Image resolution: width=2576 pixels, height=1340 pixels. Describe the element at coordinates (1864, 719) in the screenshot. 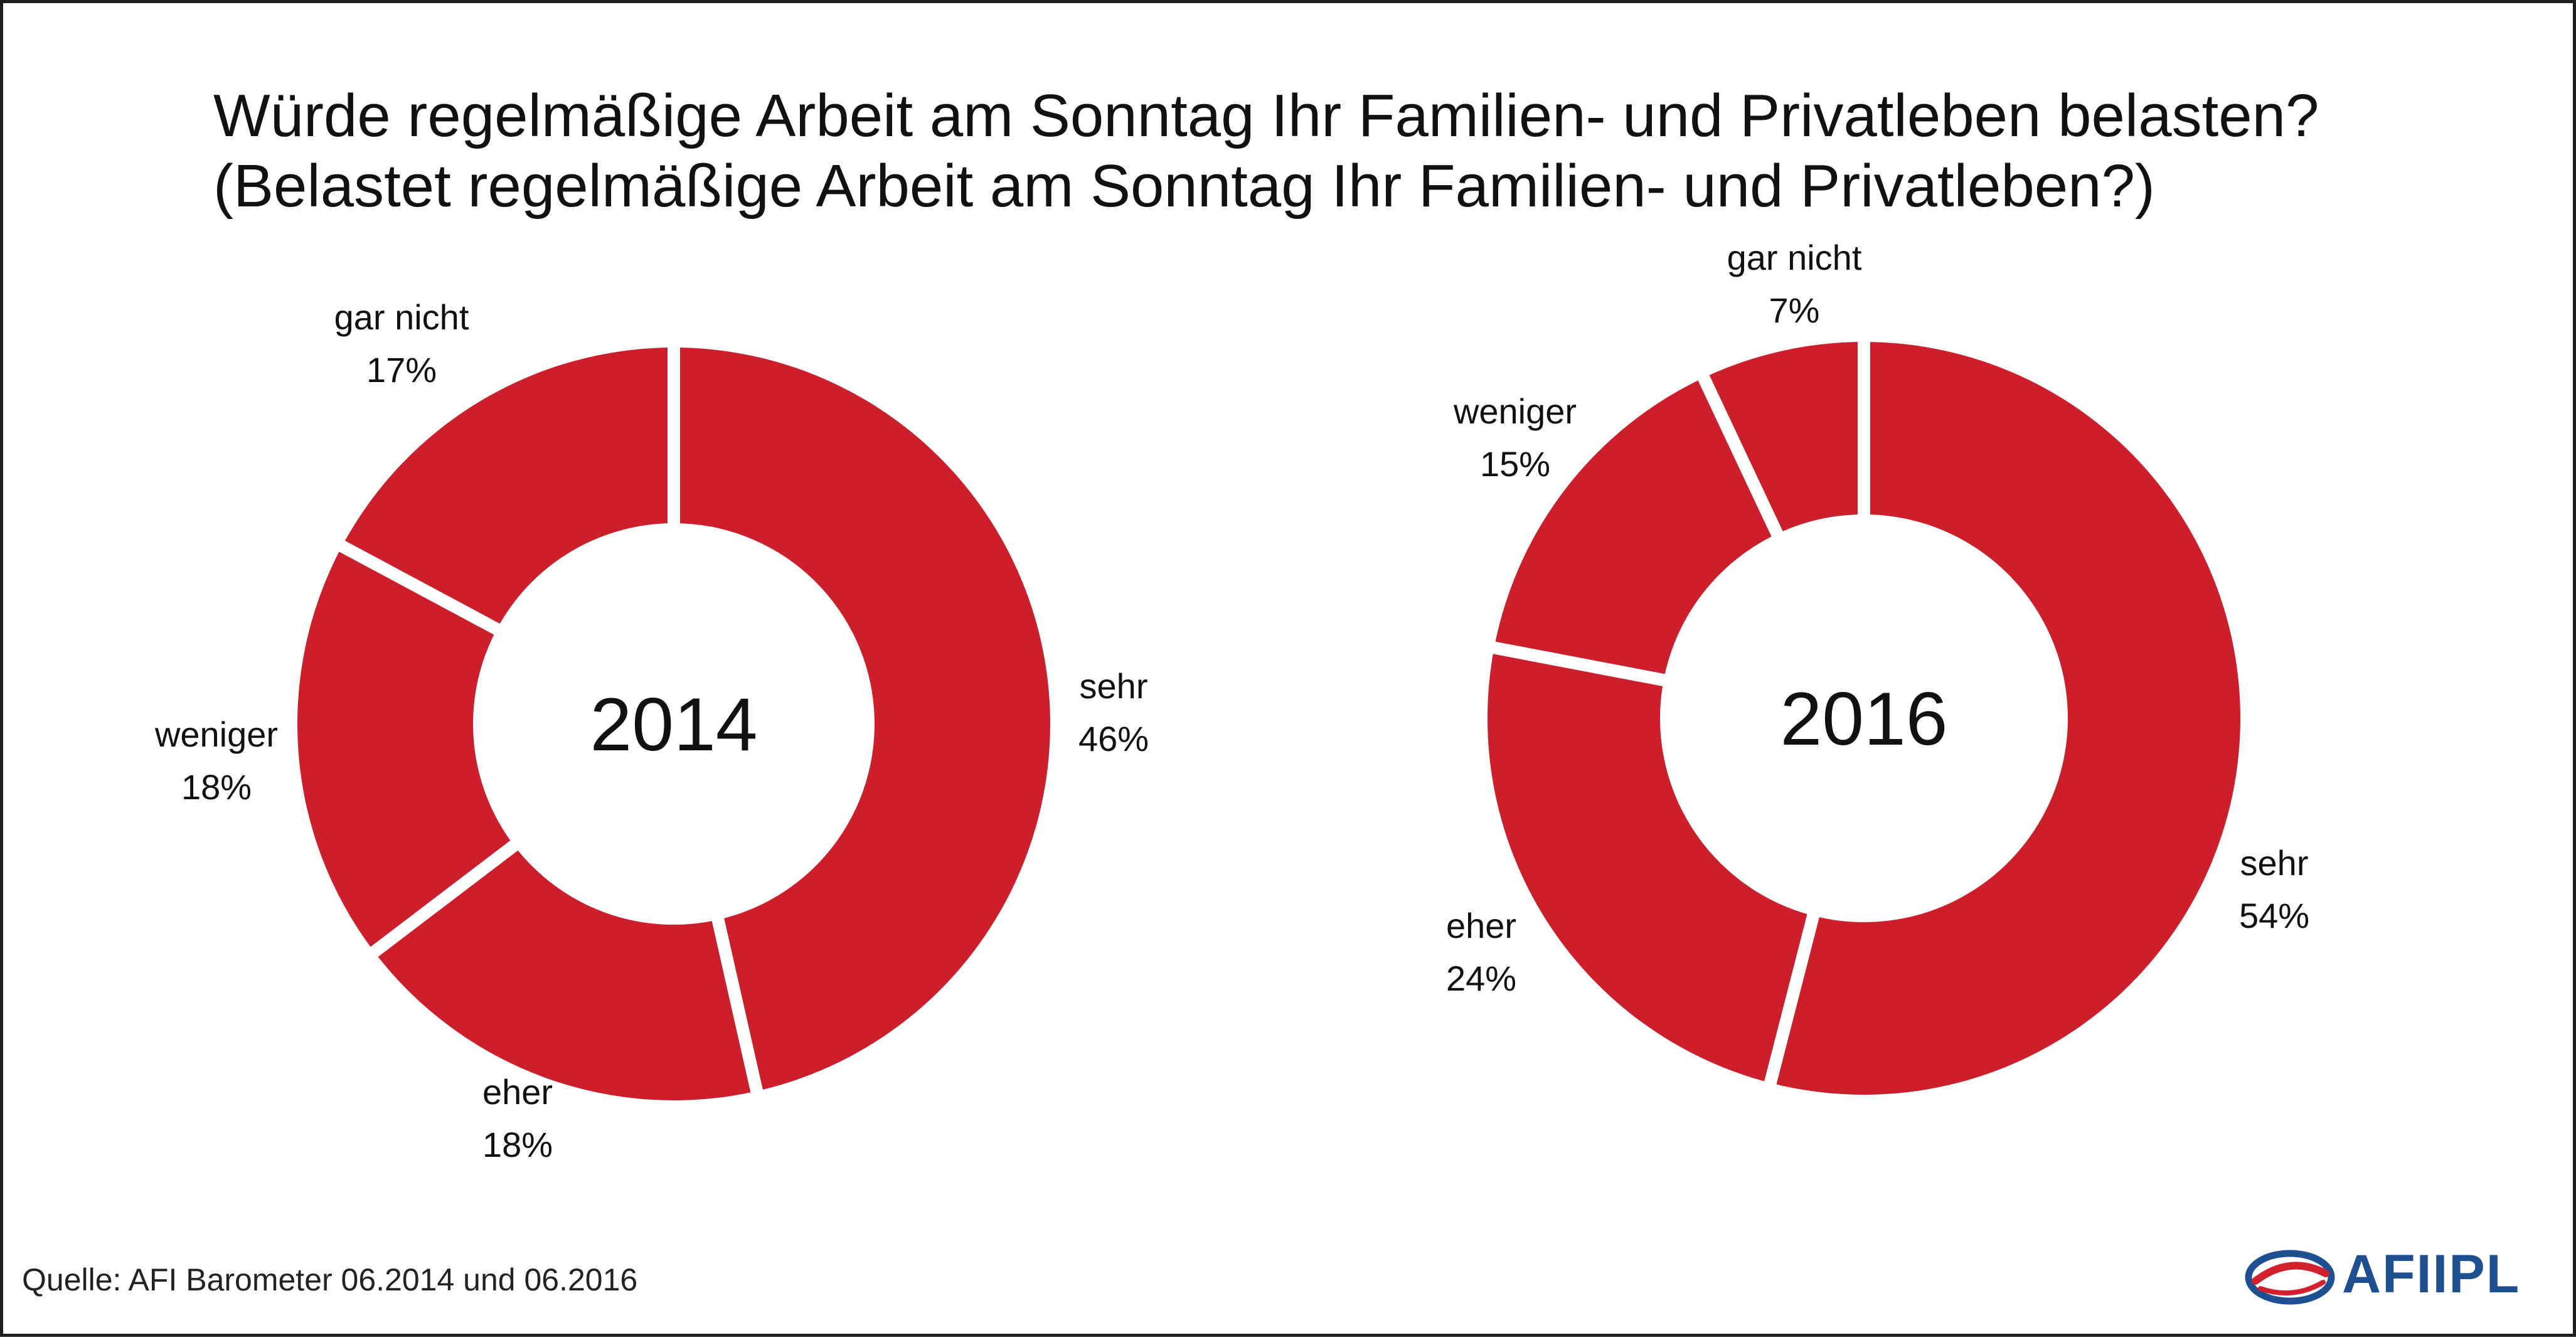

I see `center-year-label: 2016` at that location.